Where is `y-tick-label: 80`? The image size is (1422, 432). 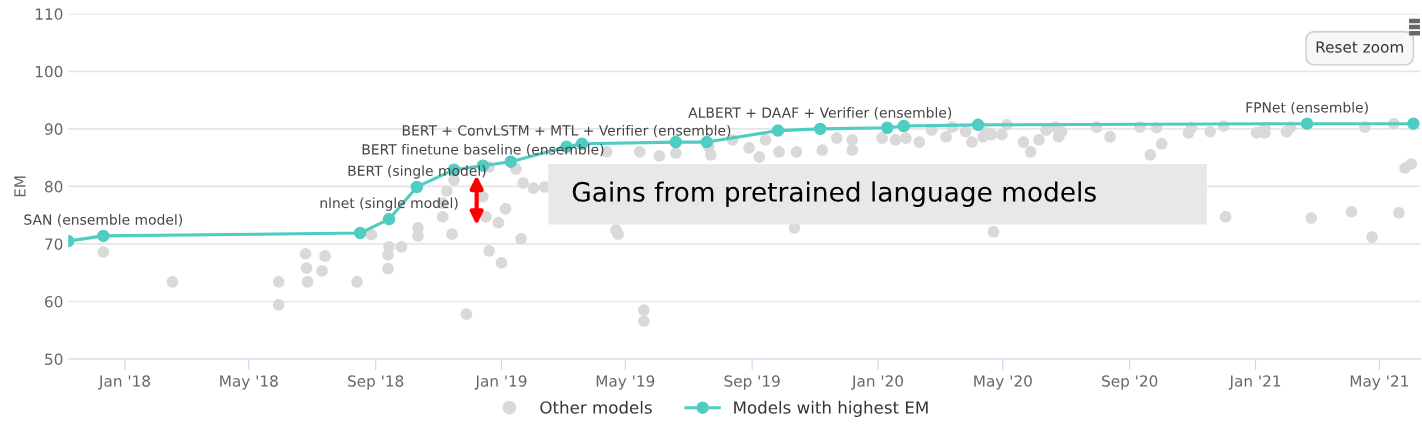
y-tick-label: 80 is located at coordinates (53, 186).